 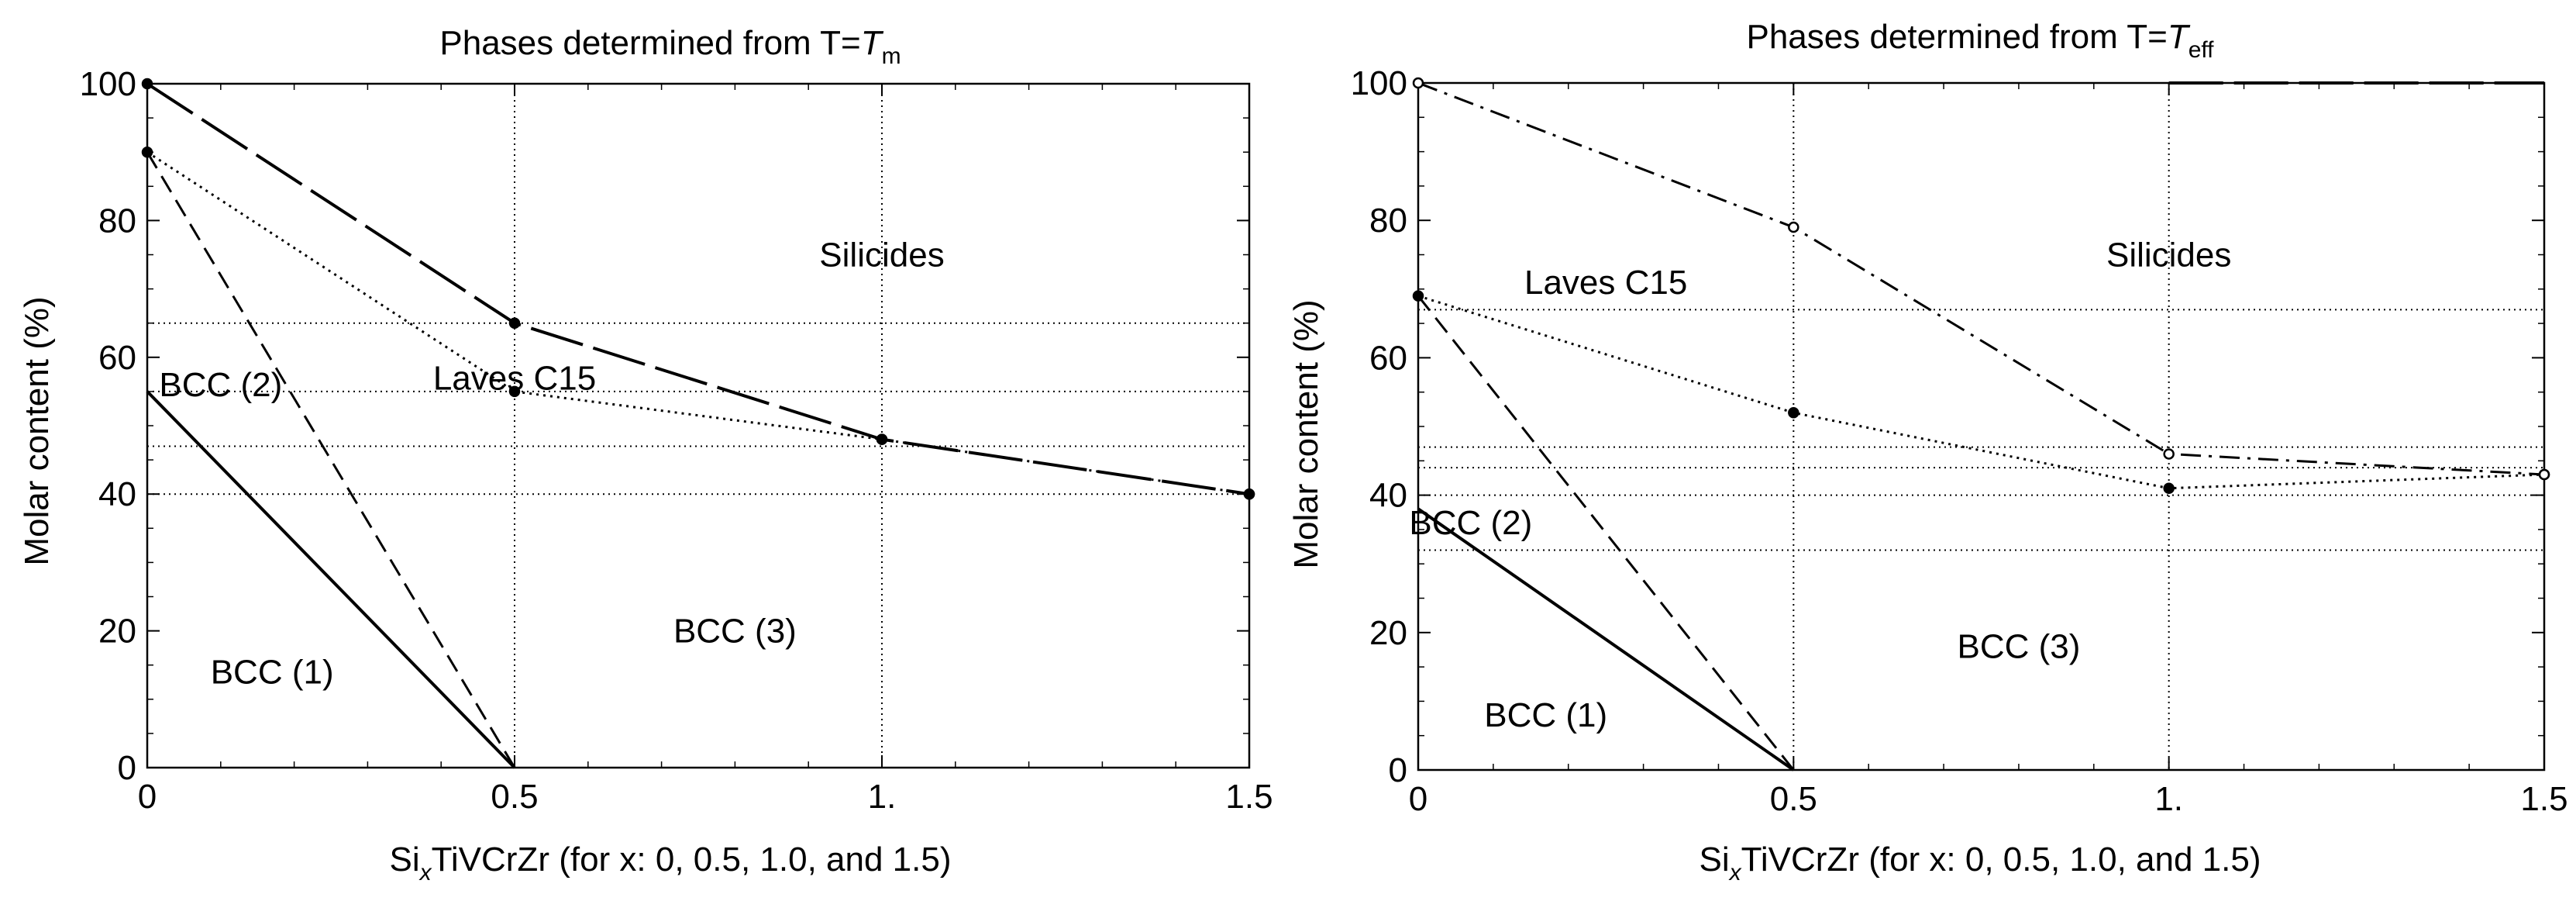 What do you see at coordinates (670, 47) in the screenshot?
I see `chart-title: Phases determined from T=Tm` at bounding box center [670, 47].